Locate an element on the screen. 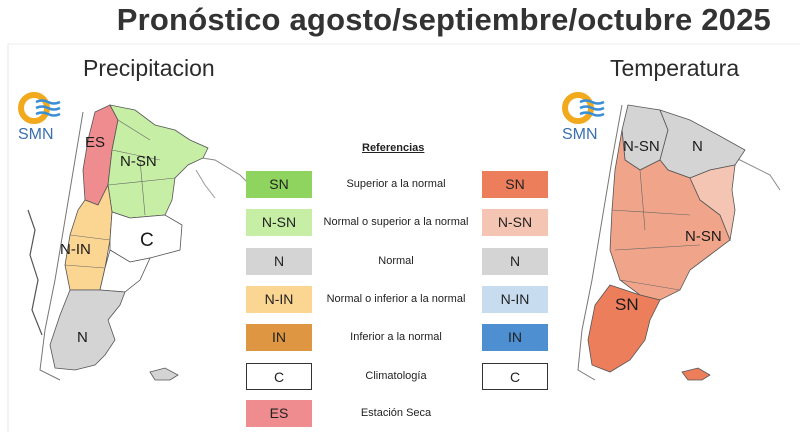  legend-precip-box: N-IN is located at coordinates (279, 299).